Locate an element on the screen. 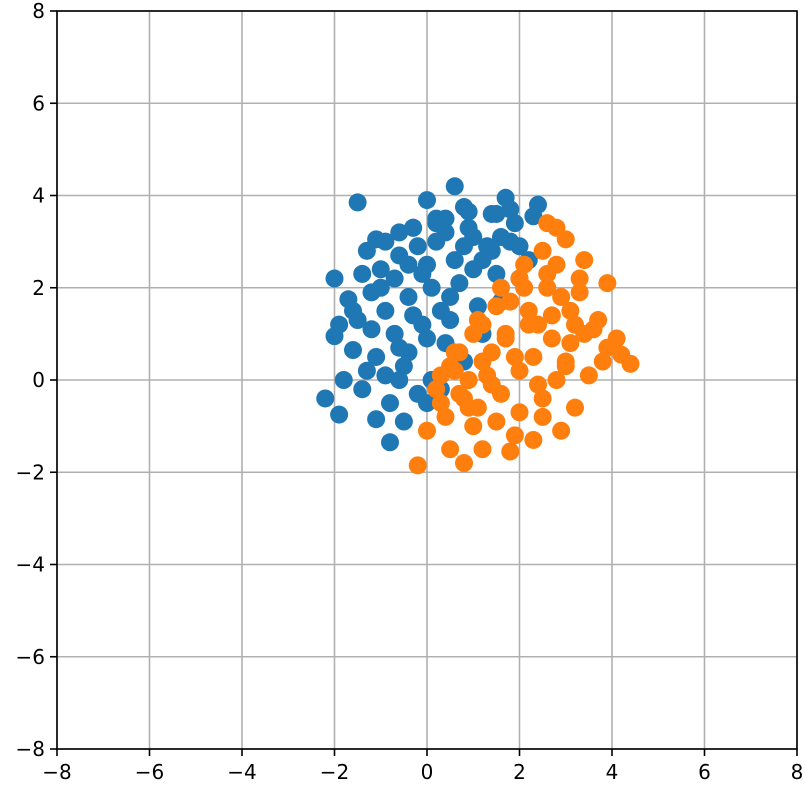  x-tick-label: −6 is located at coordinates (149, 772).